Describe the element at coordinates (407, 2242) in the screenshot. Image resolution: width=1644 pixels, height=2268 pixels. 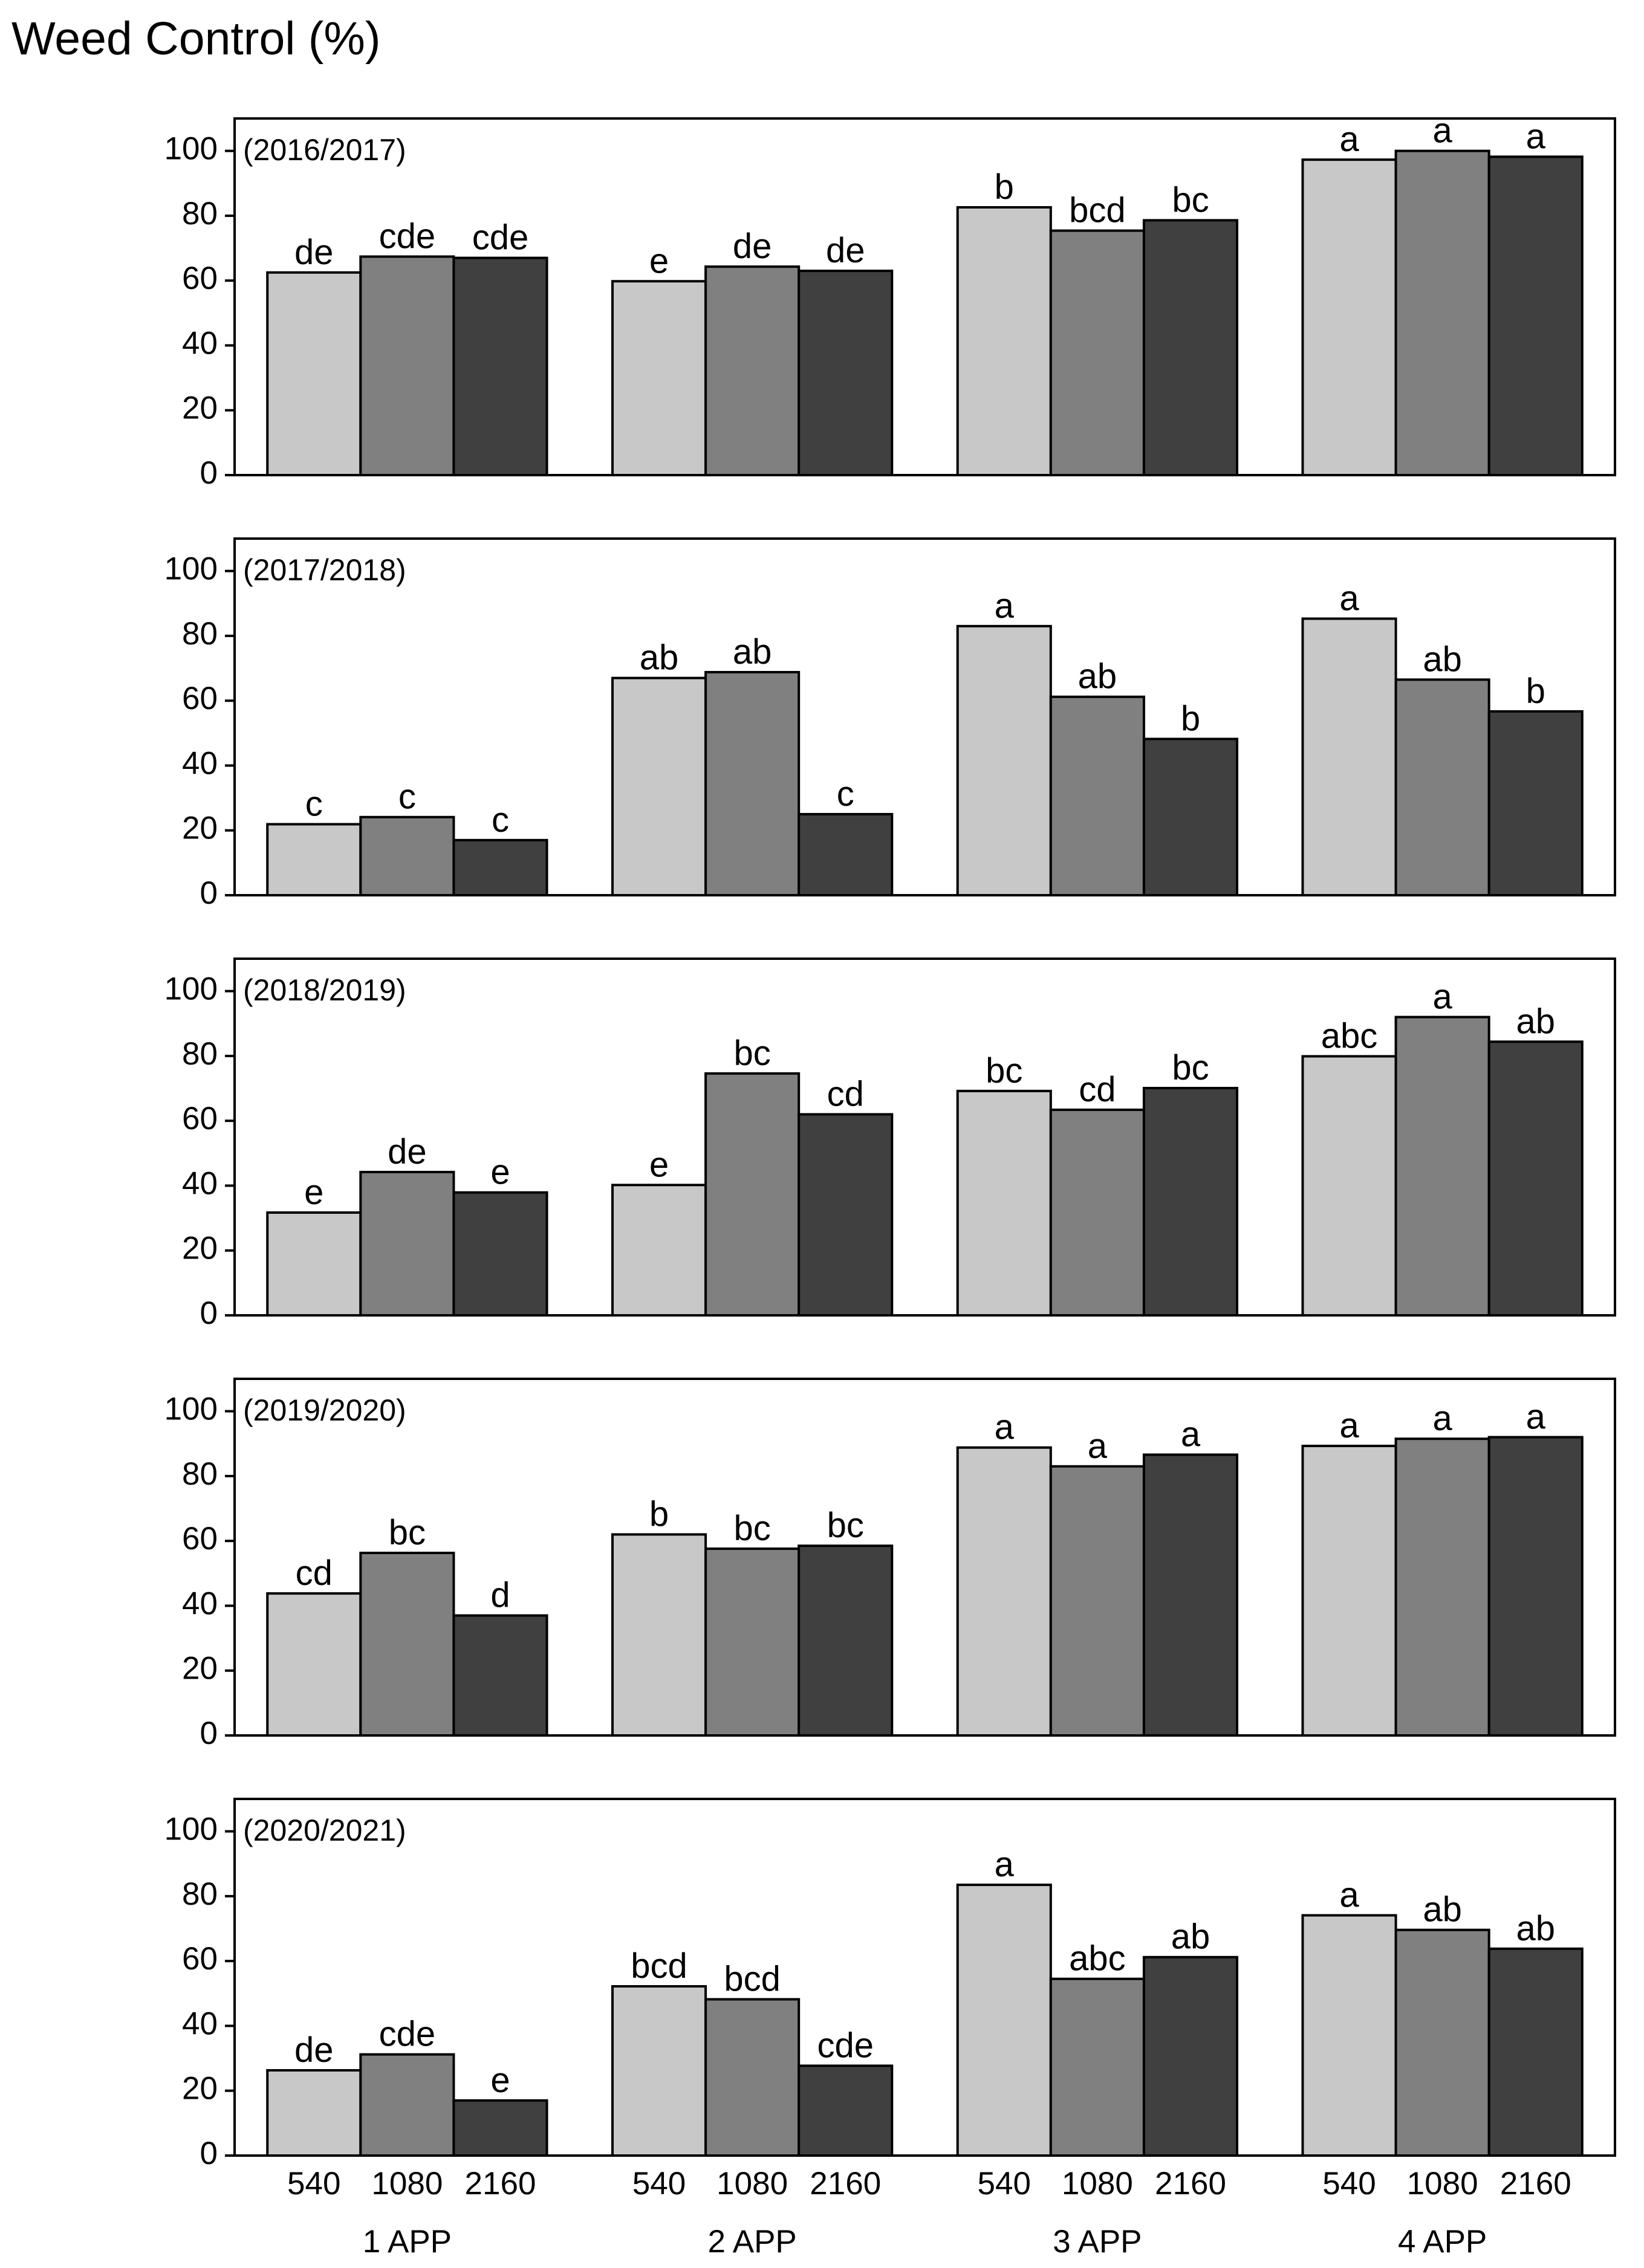
I see `category-label: 1 APP` at that location.